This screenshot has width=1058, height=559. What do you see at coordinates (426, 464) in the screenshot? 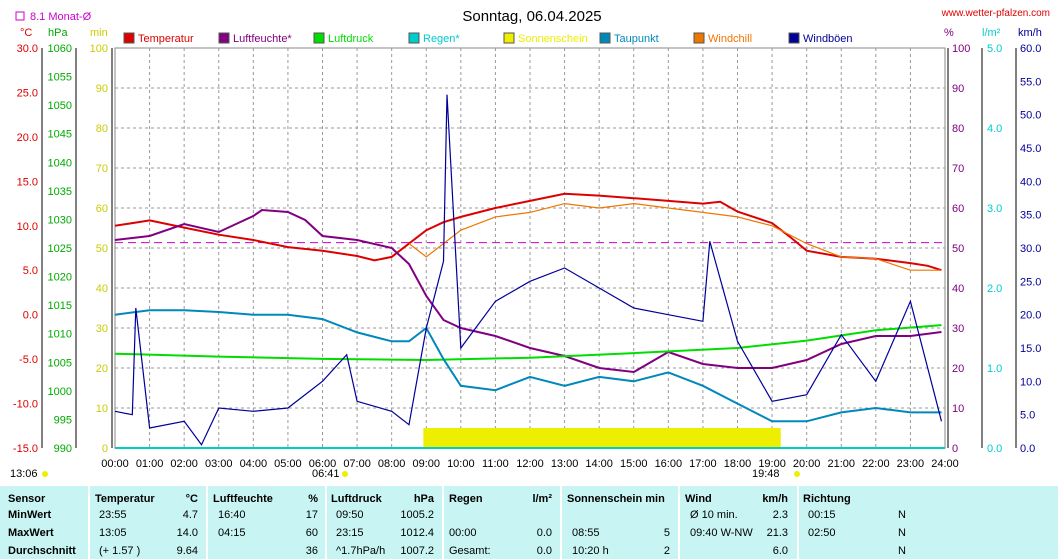
I see `time-tick: 09:00` at bounding box center [426, 464].